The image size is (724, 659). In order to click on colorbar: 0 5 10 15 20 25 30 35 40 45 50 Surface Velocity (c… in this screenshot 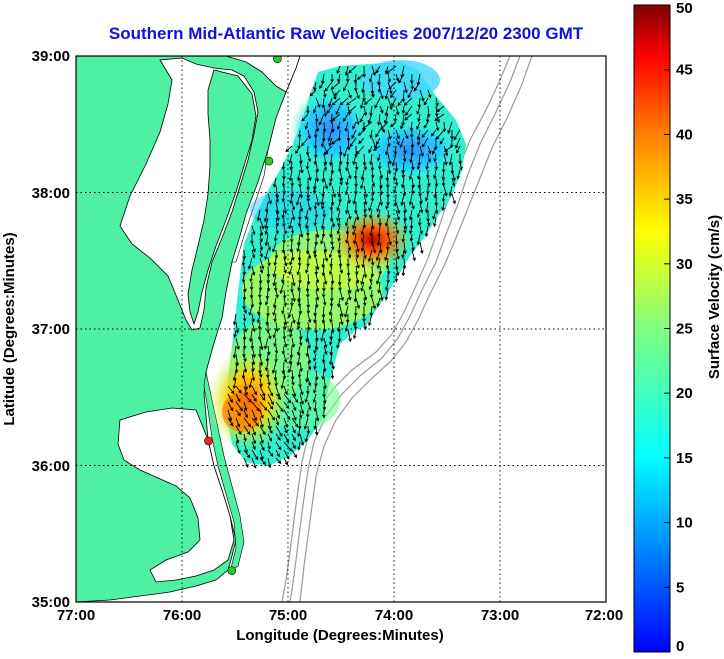, I will do `click(678, 327)`.